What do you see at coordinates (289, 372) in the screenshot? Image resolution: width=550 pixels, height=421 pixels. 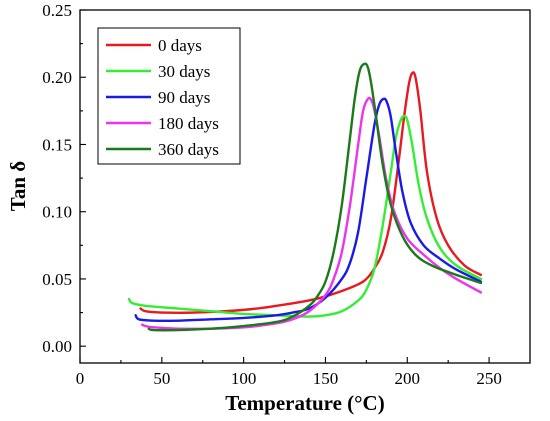 I see `x-axis: 0 50 100 150 200 250` at bounding box center [289, 372].